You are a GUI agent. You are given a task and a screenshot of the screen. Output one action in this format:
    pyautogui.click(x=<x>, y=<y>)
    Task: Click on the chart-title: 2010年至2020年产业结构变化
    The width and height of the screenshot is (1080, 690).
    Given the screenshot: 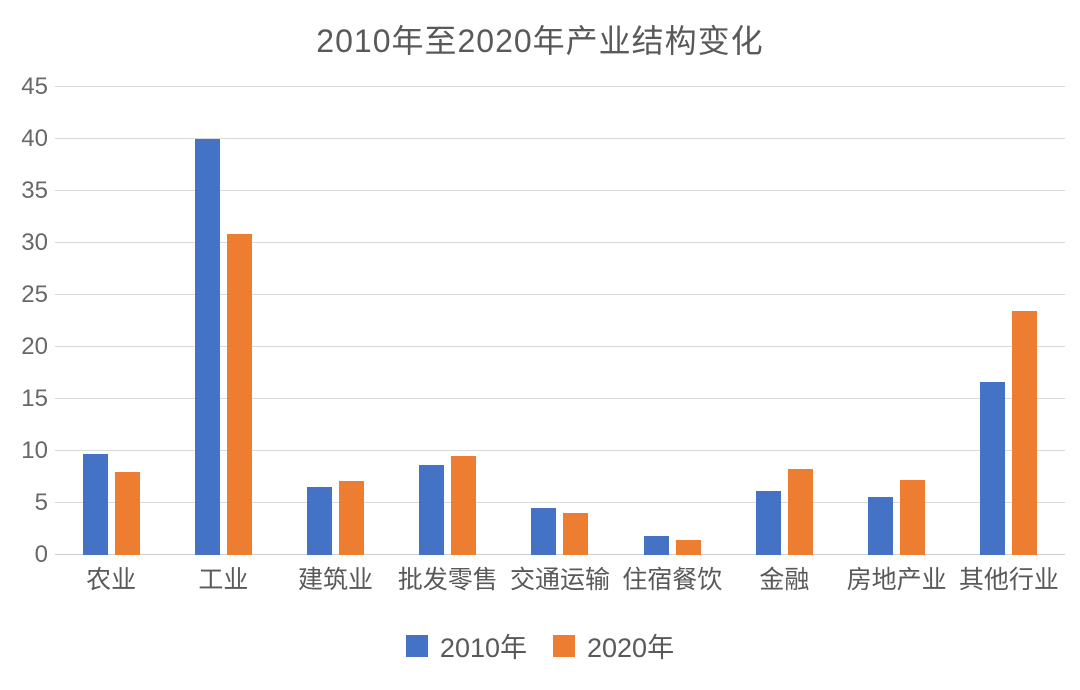 What is the action you would take?
    pyautogui.click(x=540, y=41)
    